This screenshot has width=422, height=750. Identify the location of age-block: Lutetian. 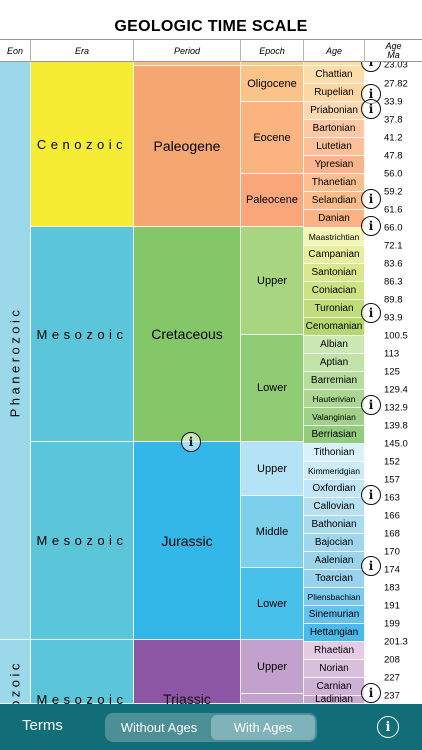
(334, 147).